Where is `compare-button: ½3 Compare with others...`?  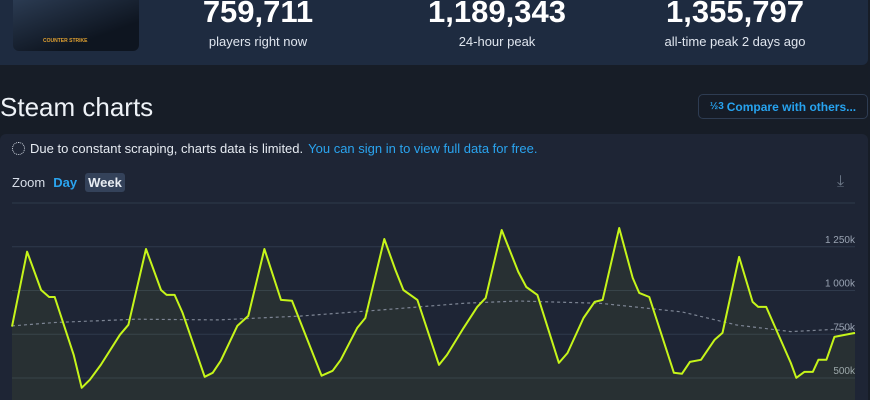
compare-button: ½3 Compare with others... is located at coordinates (783, 106).